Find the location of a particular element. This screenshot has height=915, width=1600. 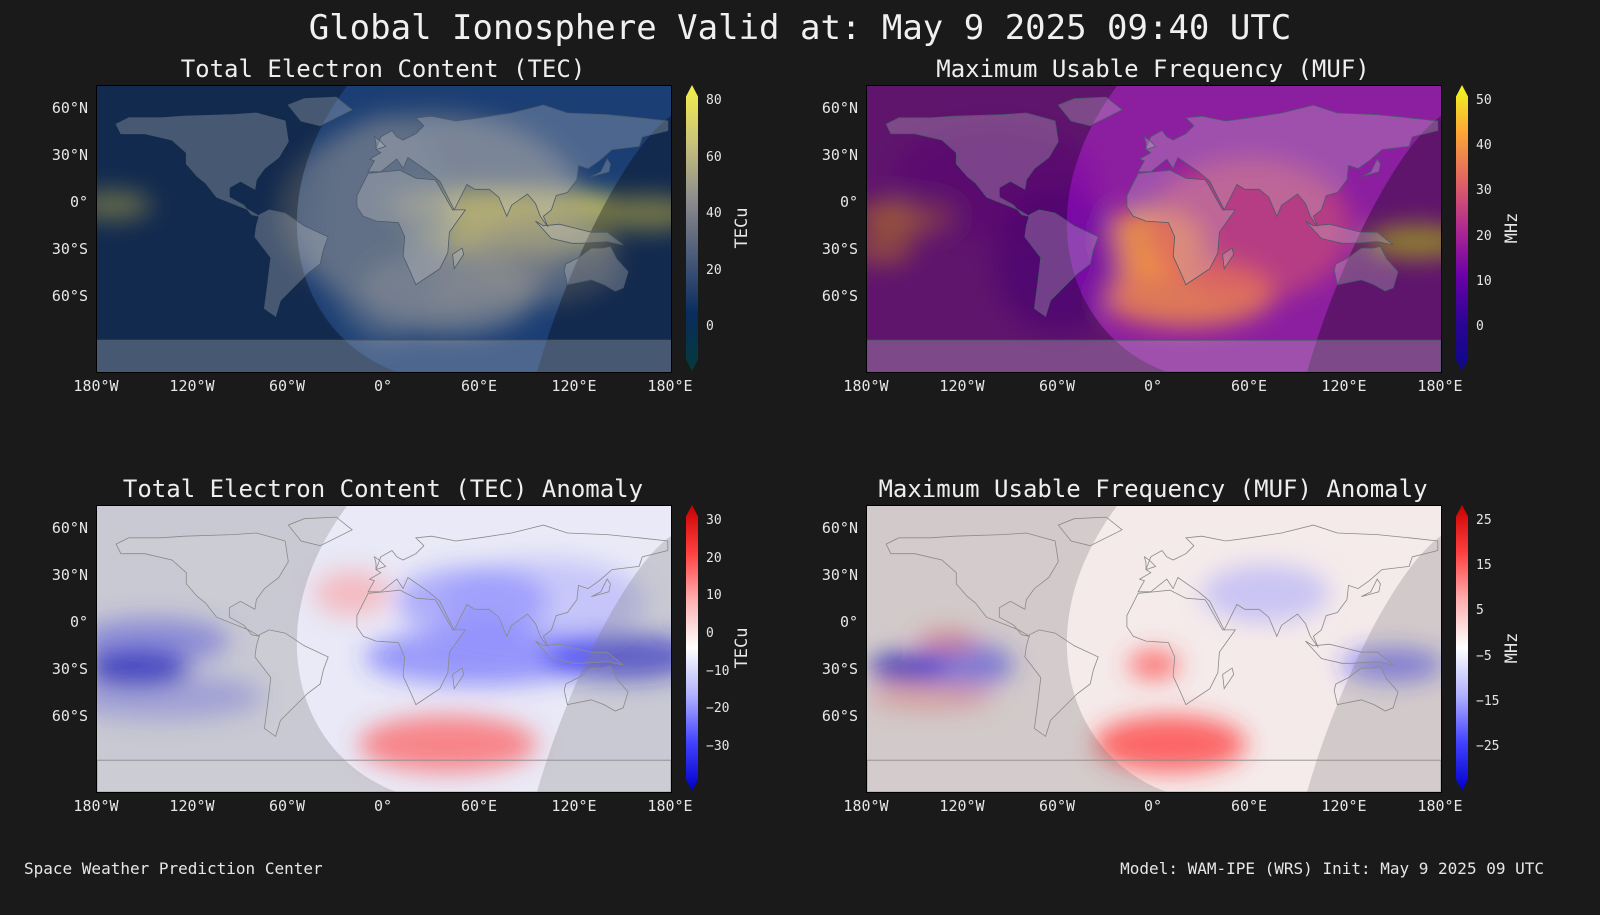

map-muf is located at coordinates (1154, 229).